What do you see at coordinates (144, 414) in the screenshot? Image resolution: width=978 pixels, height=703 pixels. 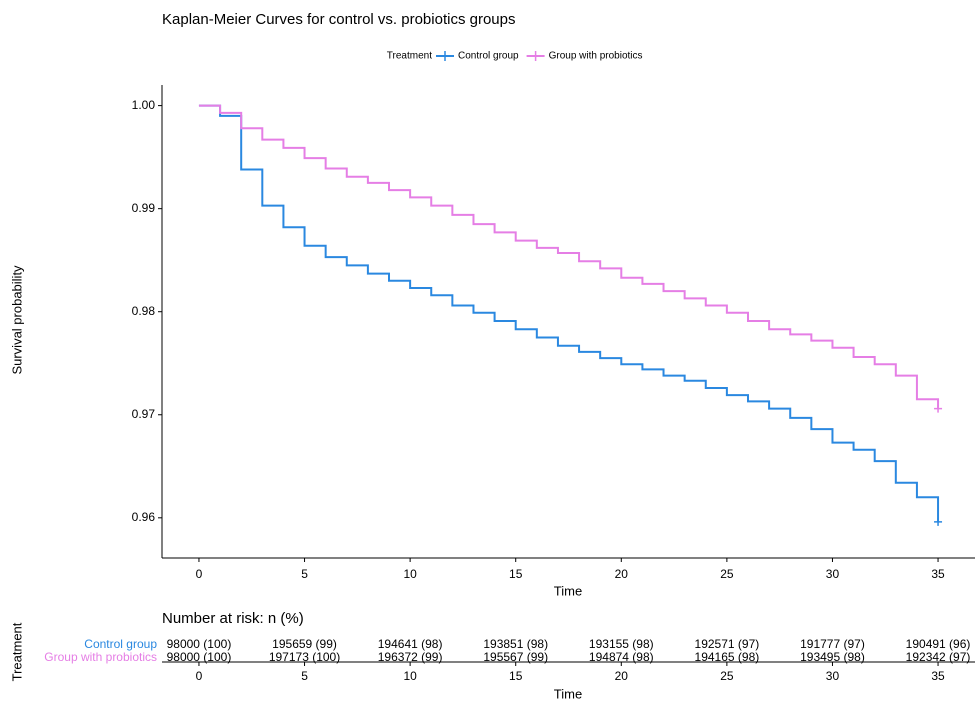 I see `y-tick-label: 0.97` at bounding box center [144, 414].